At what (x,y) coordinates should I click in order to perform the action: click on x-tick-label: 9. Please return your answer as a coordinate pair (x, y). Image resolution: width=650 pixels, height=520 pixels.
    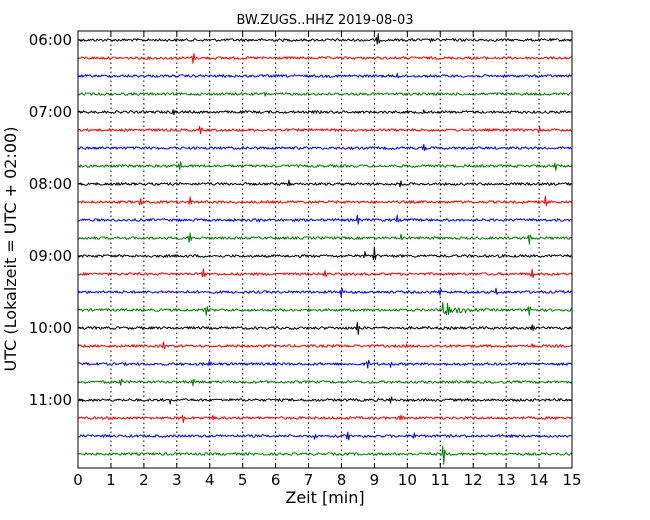
    Looking at the image, I should click on (375, 480).